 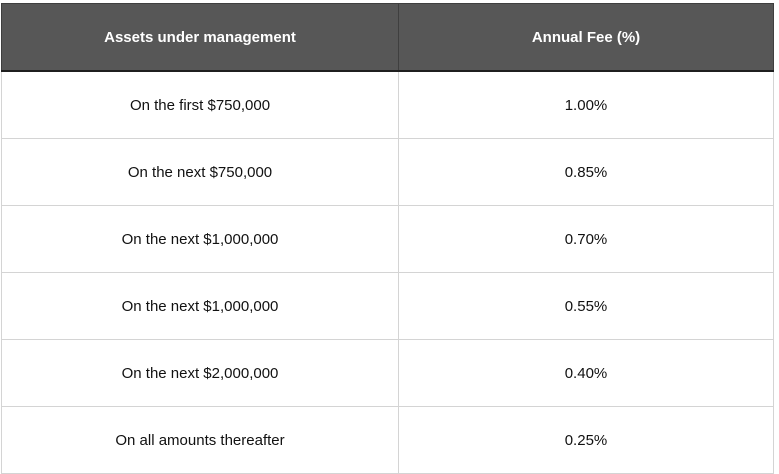 I want to click on header-annual-fee: Annual Fee (%), so click(x=586, y=37).